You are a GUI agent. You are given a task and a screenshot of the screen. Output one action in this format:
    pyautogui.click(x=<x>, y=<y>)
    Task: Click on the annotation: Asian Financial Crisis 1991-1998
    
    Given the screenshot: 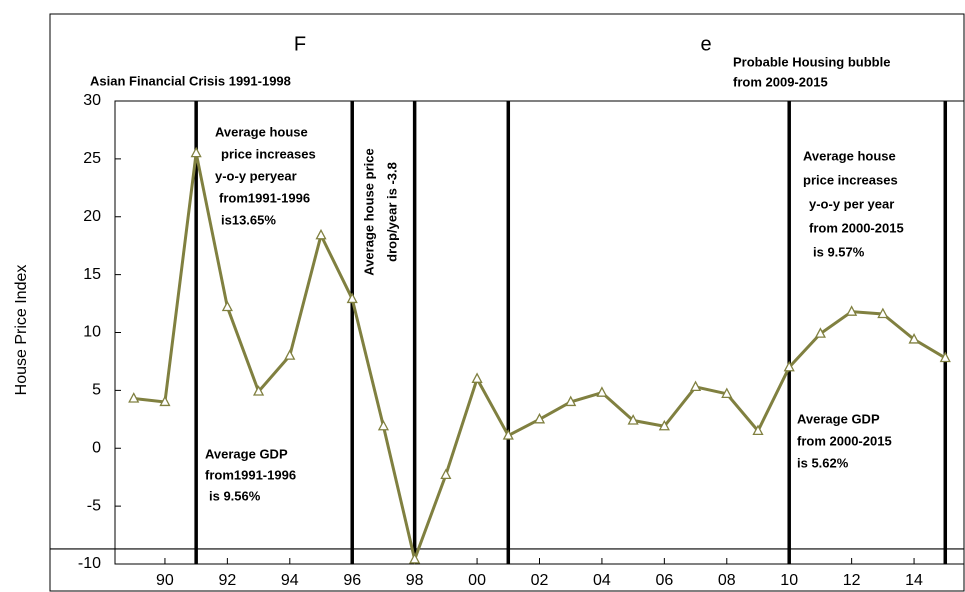 What is the action you would take?
    pyautogui.click(x=190, y=80)
    